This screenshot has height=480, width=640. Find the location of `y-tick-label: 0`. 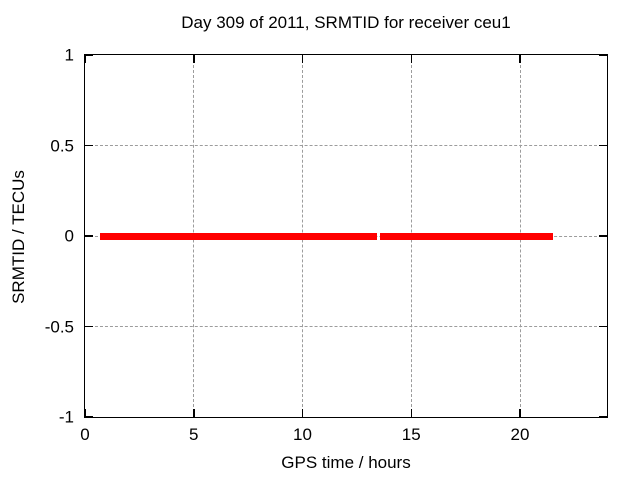

y-tick-label: 0 is located at coordinates (69, 236).